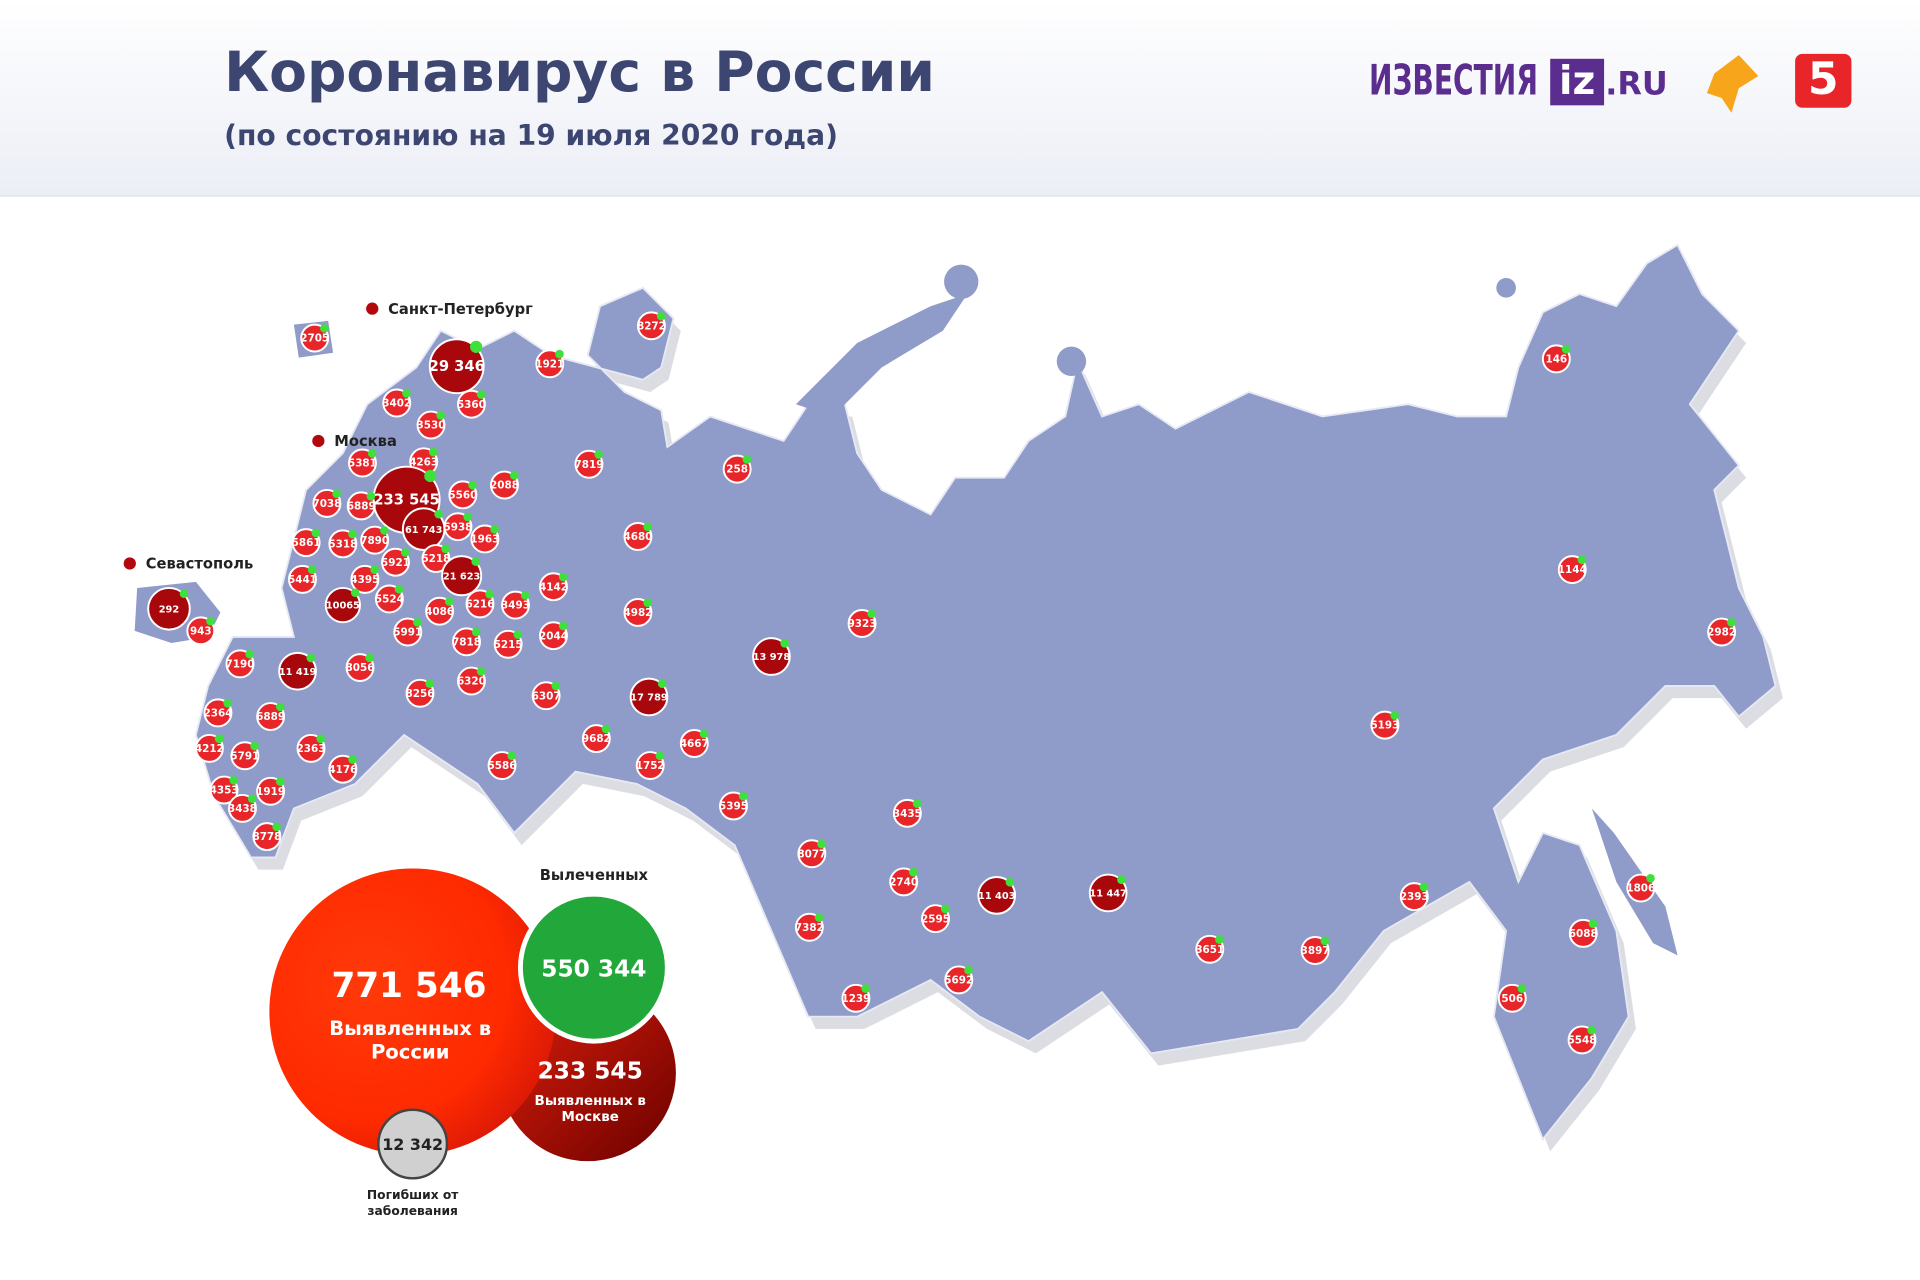 The width and height of the screenshot is (1920, 1280). Describe the element at coordinates (200, 564) in the screenshot. I see `city-label: Севастополь` at that location.